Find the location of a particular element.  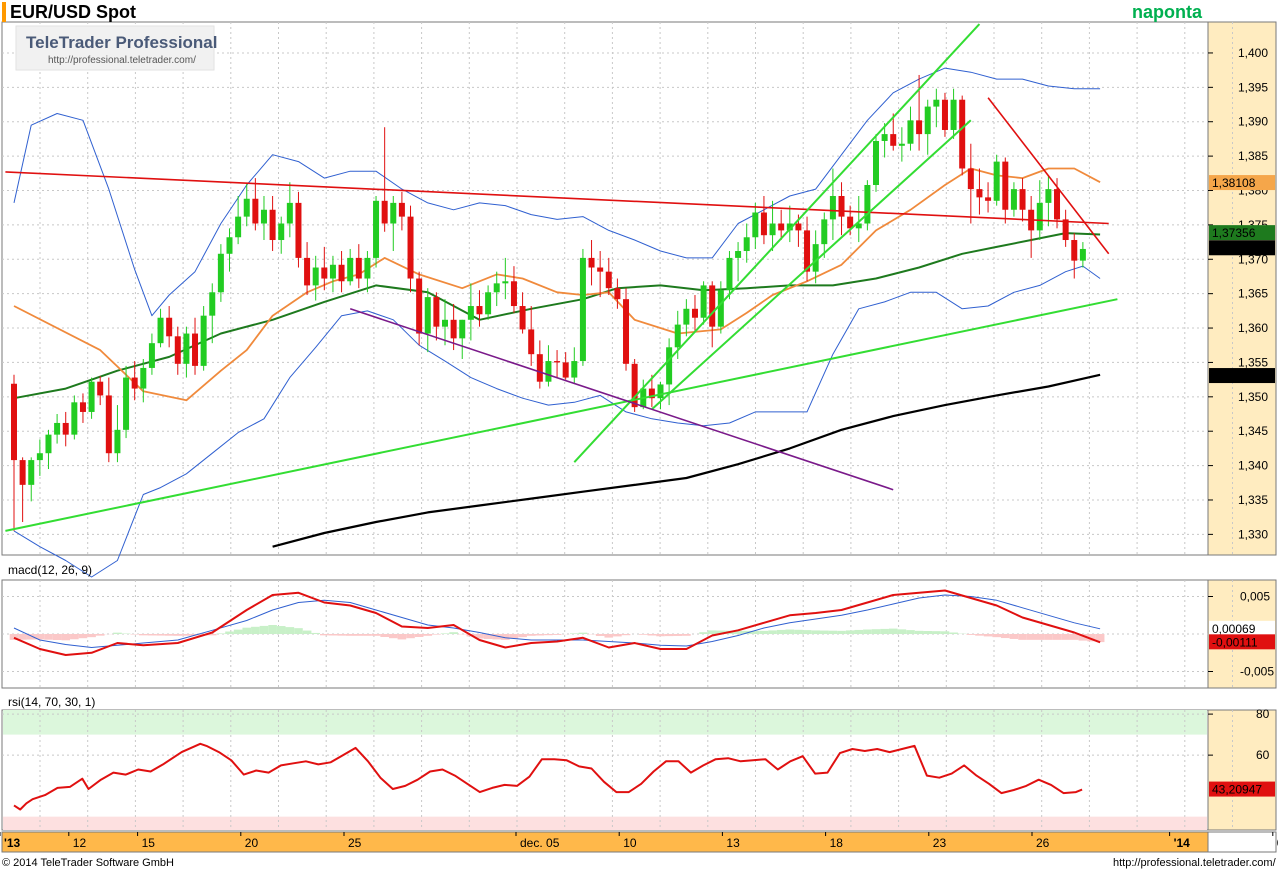

price-axis-label: 1,395 is located at coordinates (1253, 87).